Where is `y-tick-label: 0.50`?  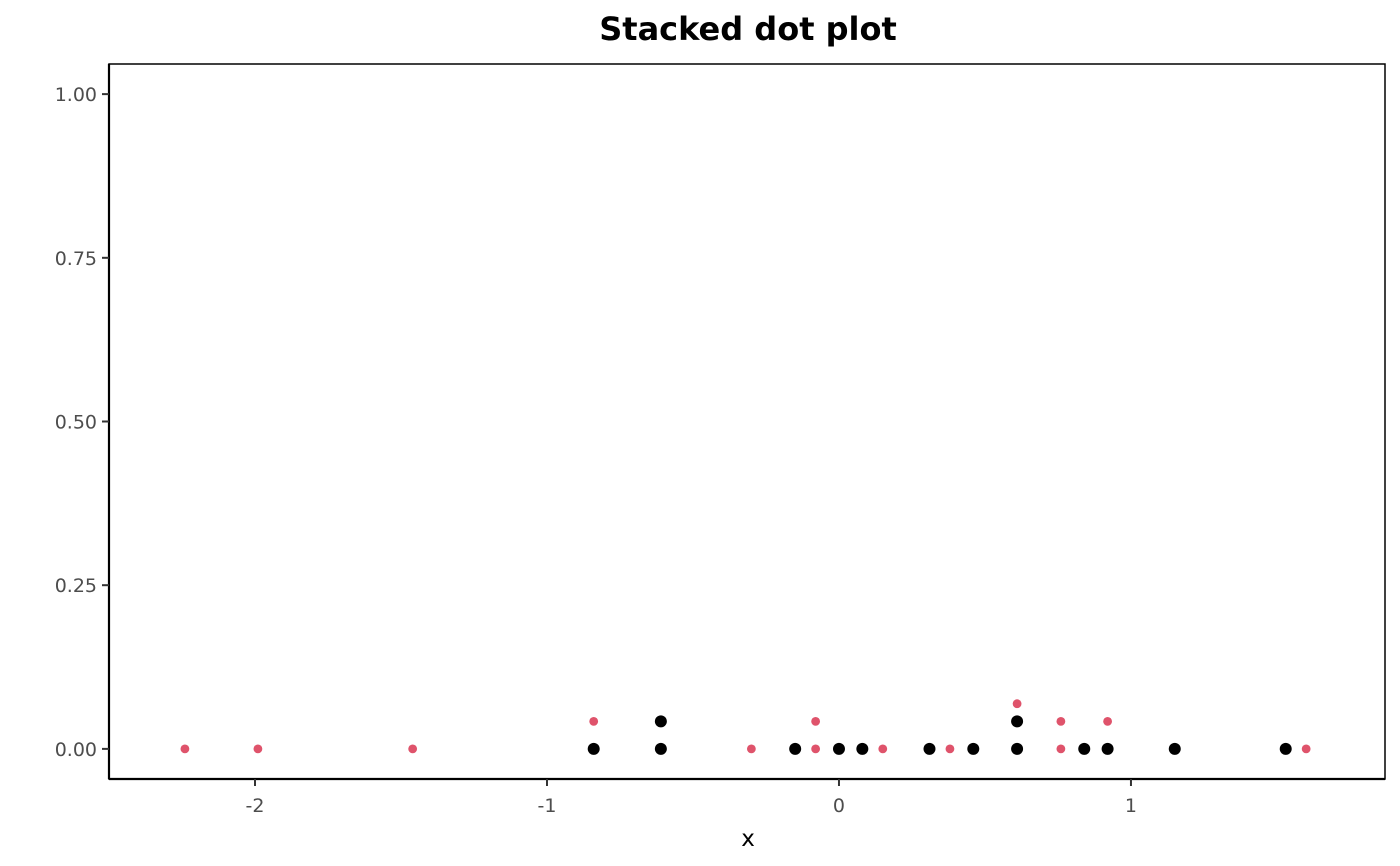 y-tick-label: 0.50 is located at coordinates (76, 423).